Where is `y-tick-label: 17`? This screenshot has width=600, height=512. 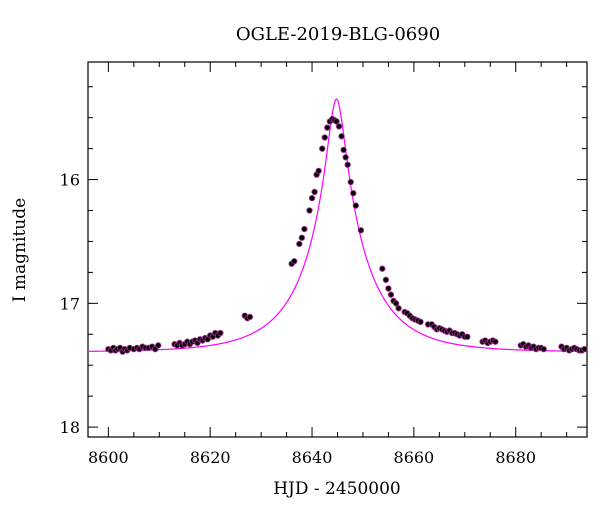
y-tick-label: 17 is located at coordinates (70, 303).